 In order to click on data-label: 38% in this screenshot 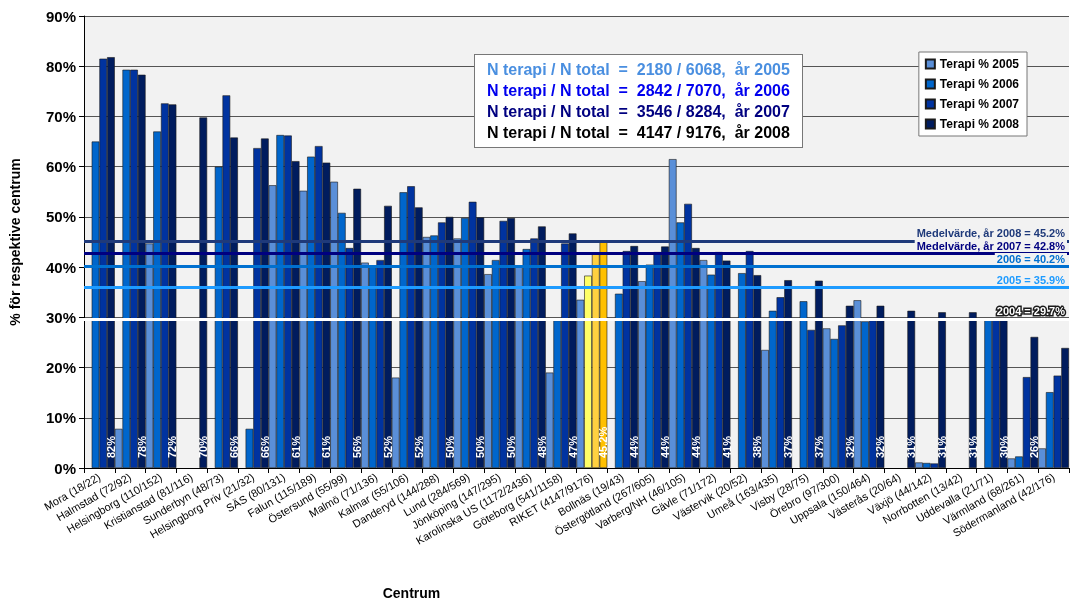, I will do `click(757, 446)`.